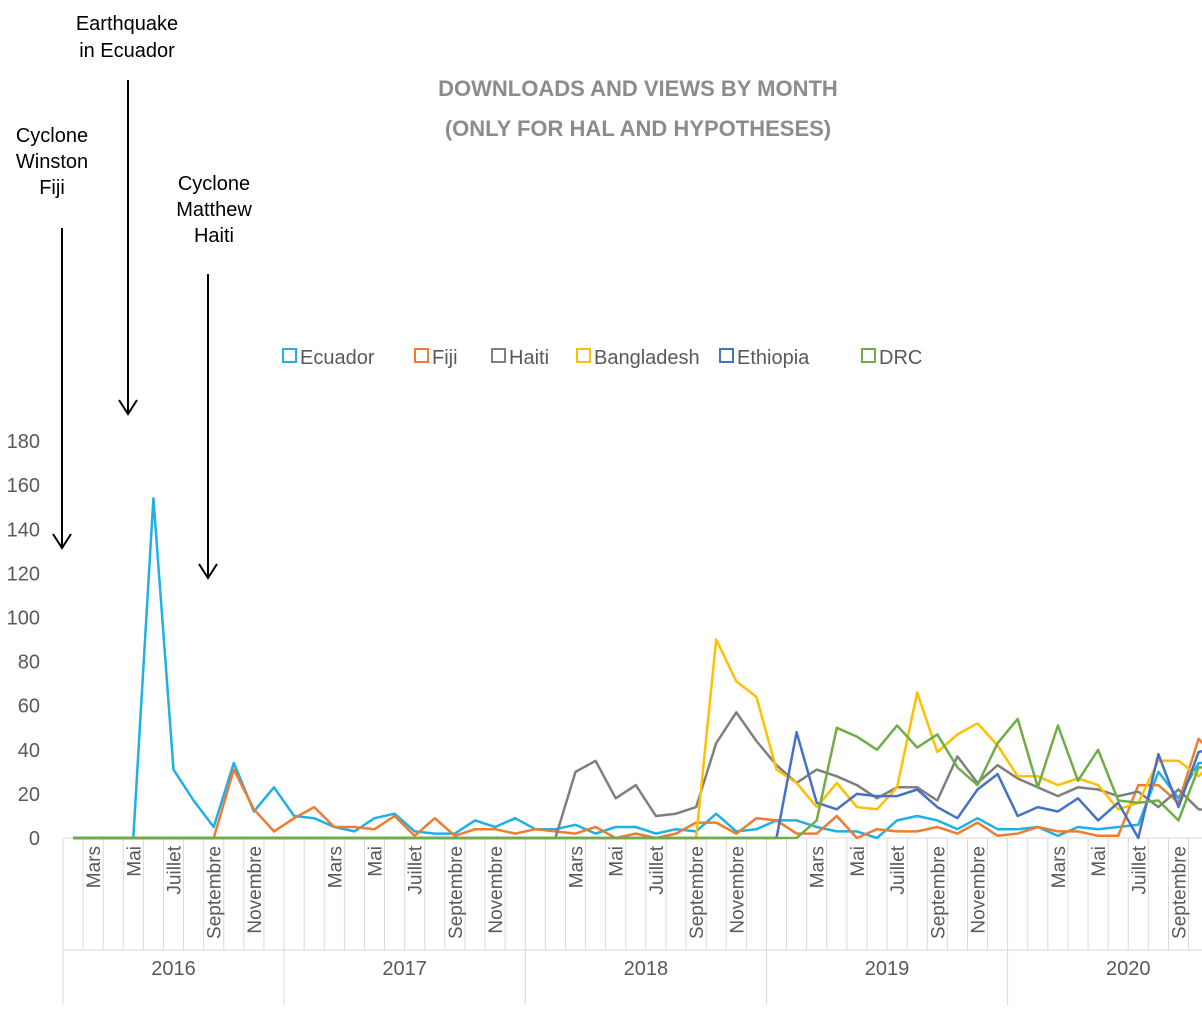 The height and width of the screenshot is (1010, 1202). What do you see at coordinates (647, 358) in the screenshot?
I see `legend-label: Bangladesh` at bounding box center [647, 358].